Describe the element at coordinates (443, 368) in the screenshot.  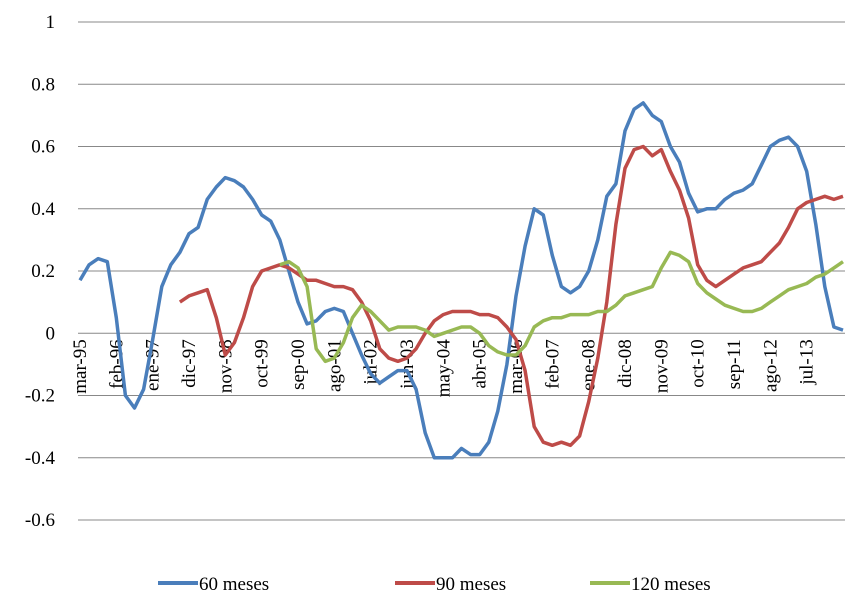
I see `x-tick-label: may-04` at that location.